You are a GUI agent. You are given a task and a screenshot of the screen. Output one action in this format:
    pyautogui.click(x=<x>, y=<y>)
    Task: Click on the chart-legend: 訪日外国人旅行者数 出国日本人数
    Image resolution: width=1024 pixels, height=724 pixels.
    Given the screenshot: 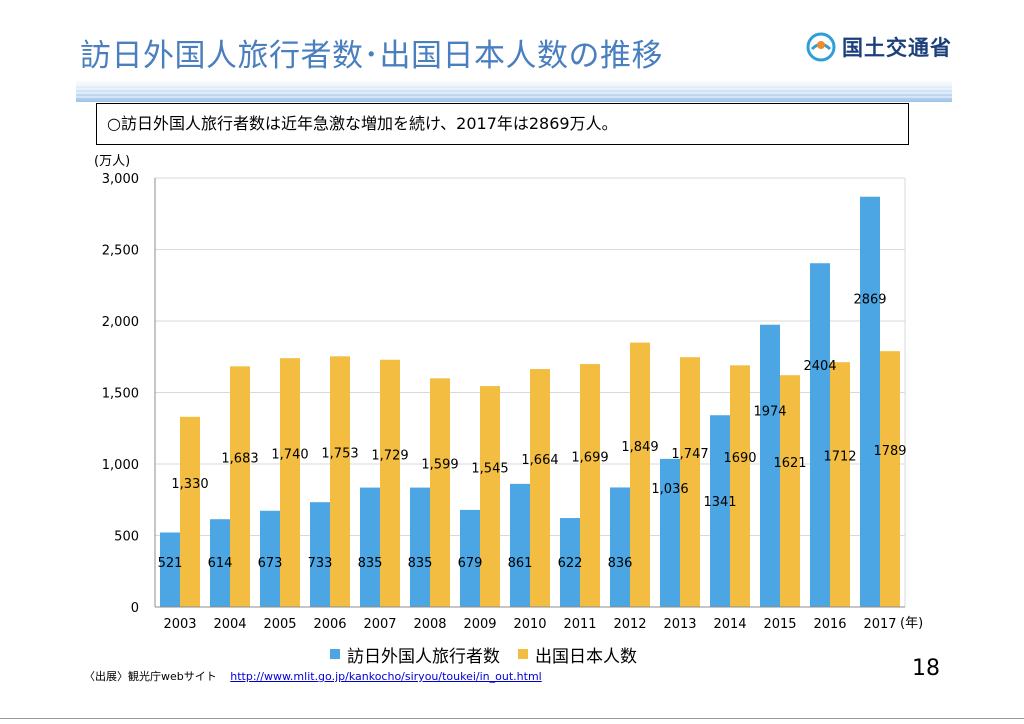 What is the action you would take?
    pyautogui.click(x=492, y=654)
    